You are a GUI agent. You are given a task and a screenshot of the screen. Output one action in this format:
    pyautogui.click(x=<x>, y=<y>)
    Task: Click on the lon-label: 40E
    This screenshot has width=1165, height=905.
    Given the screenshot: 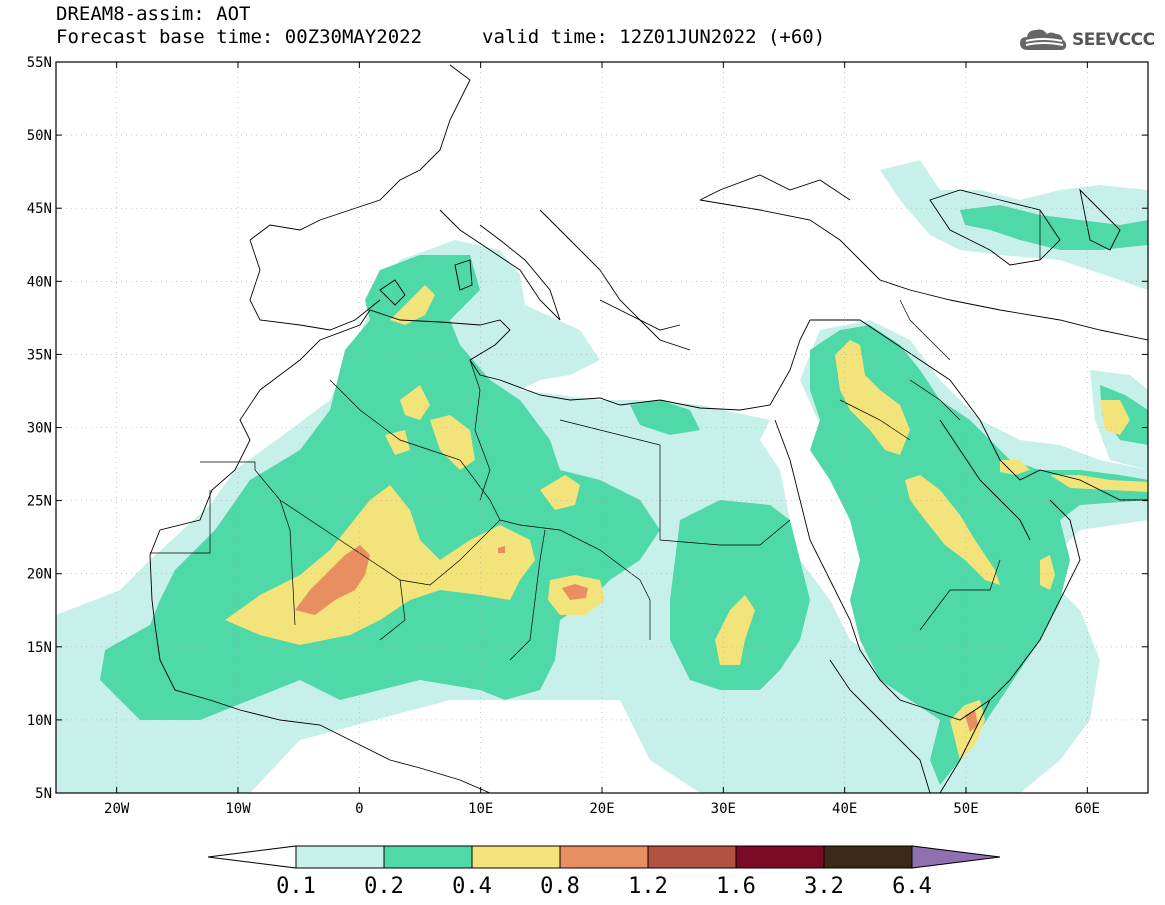 What is the action you would take?
    pyautogui.click(x=844, y=809)
    